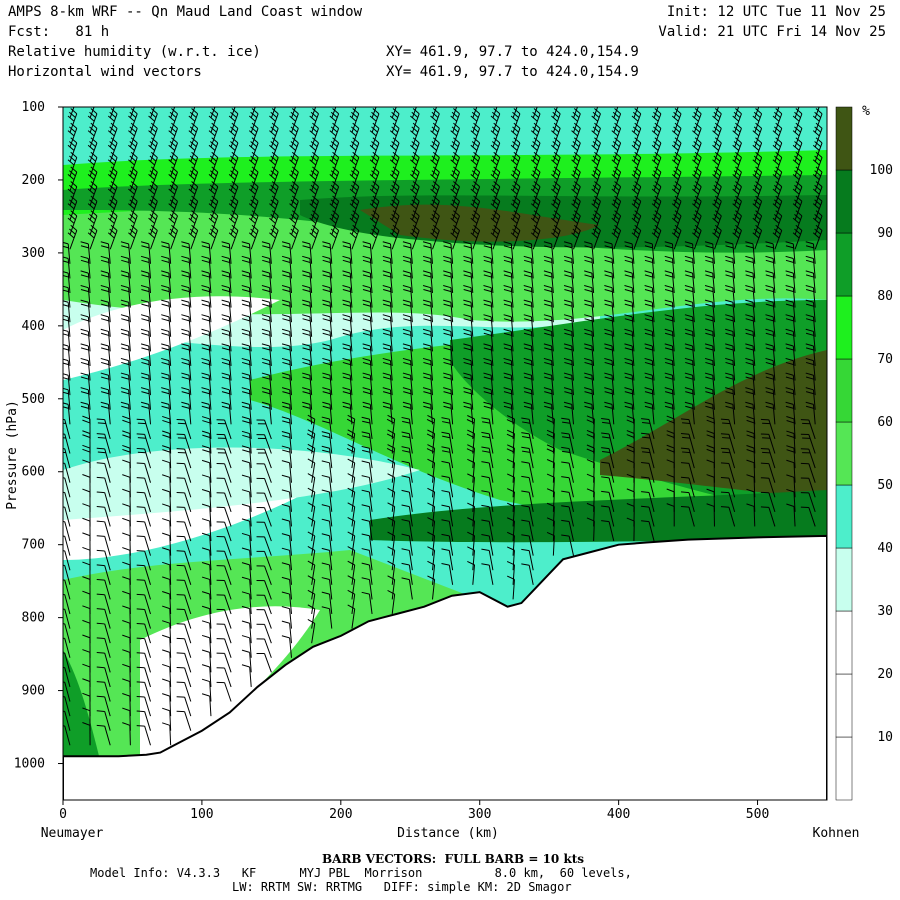  Describe the element at coordinates (885, 233) in the screenshot. I see `colorbar-label-90: 90` at that location.